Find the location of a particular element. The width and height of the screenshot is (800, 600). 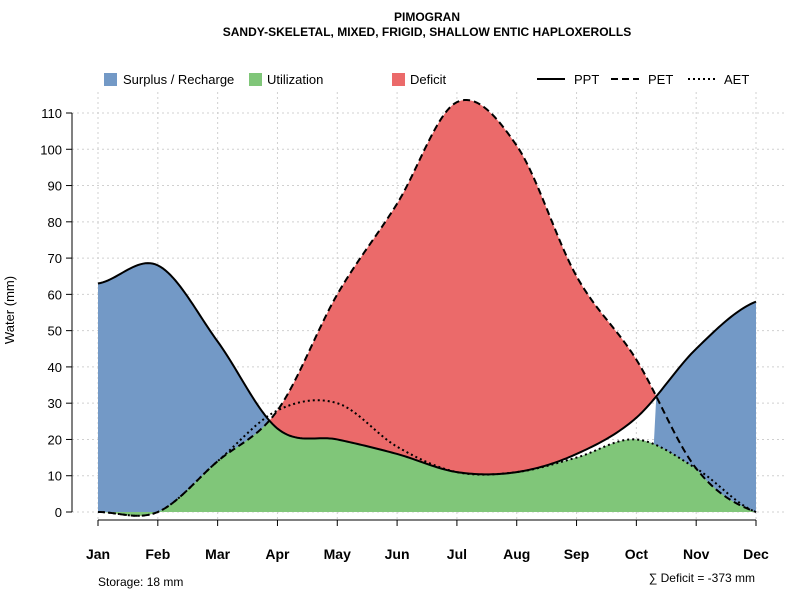

y-axis-label: Water (mm) is located at coordinates (9, 310).